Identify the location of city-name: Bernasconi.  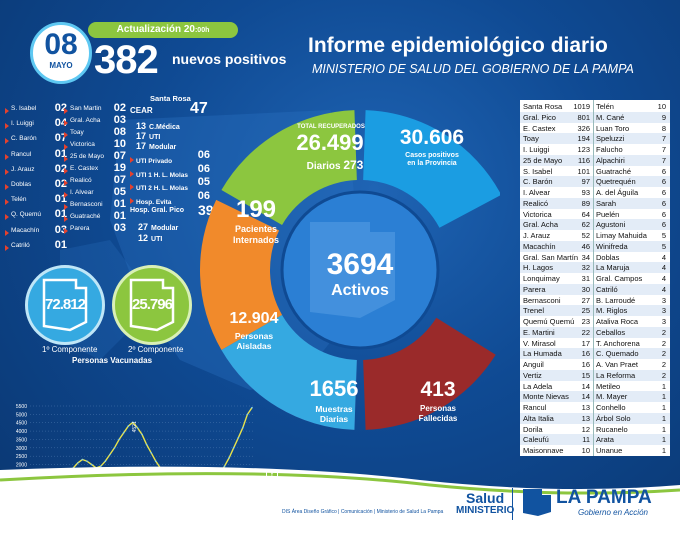
(86, 204).